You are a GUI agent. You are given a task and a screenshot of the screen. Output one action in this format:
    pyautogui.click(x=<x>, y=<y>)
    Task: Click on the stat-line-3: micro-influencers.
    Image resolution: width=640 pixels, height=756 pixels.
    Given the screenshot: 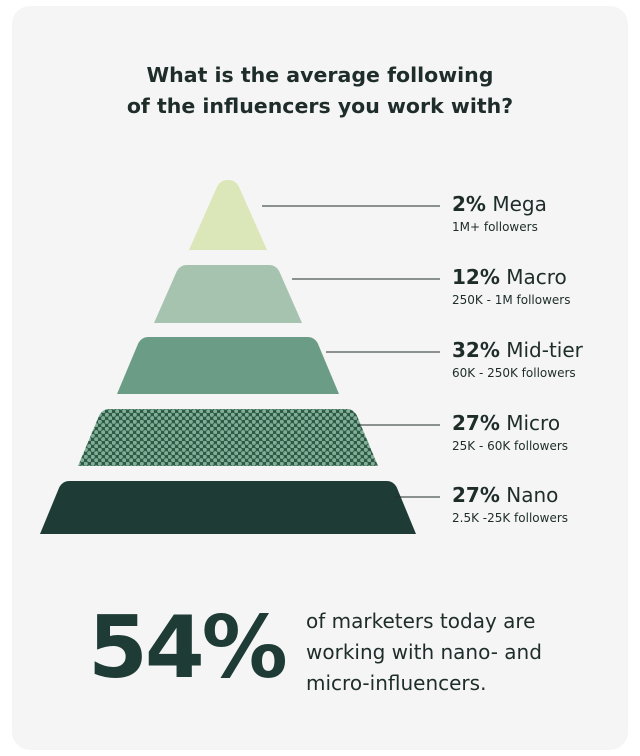 What is the action you would take?
    pyautogui.click(x=396, y=683)
    